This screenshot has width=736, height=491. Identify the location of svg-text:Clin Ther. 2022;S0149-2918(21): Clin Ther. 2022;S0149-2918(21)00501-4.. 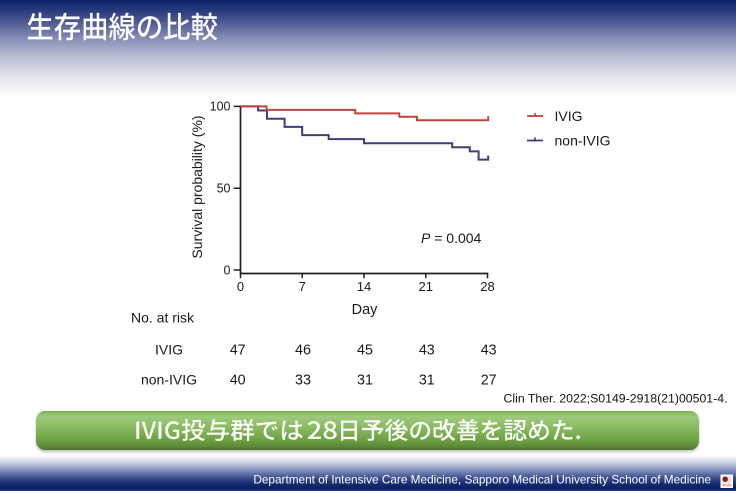
(615, 399).